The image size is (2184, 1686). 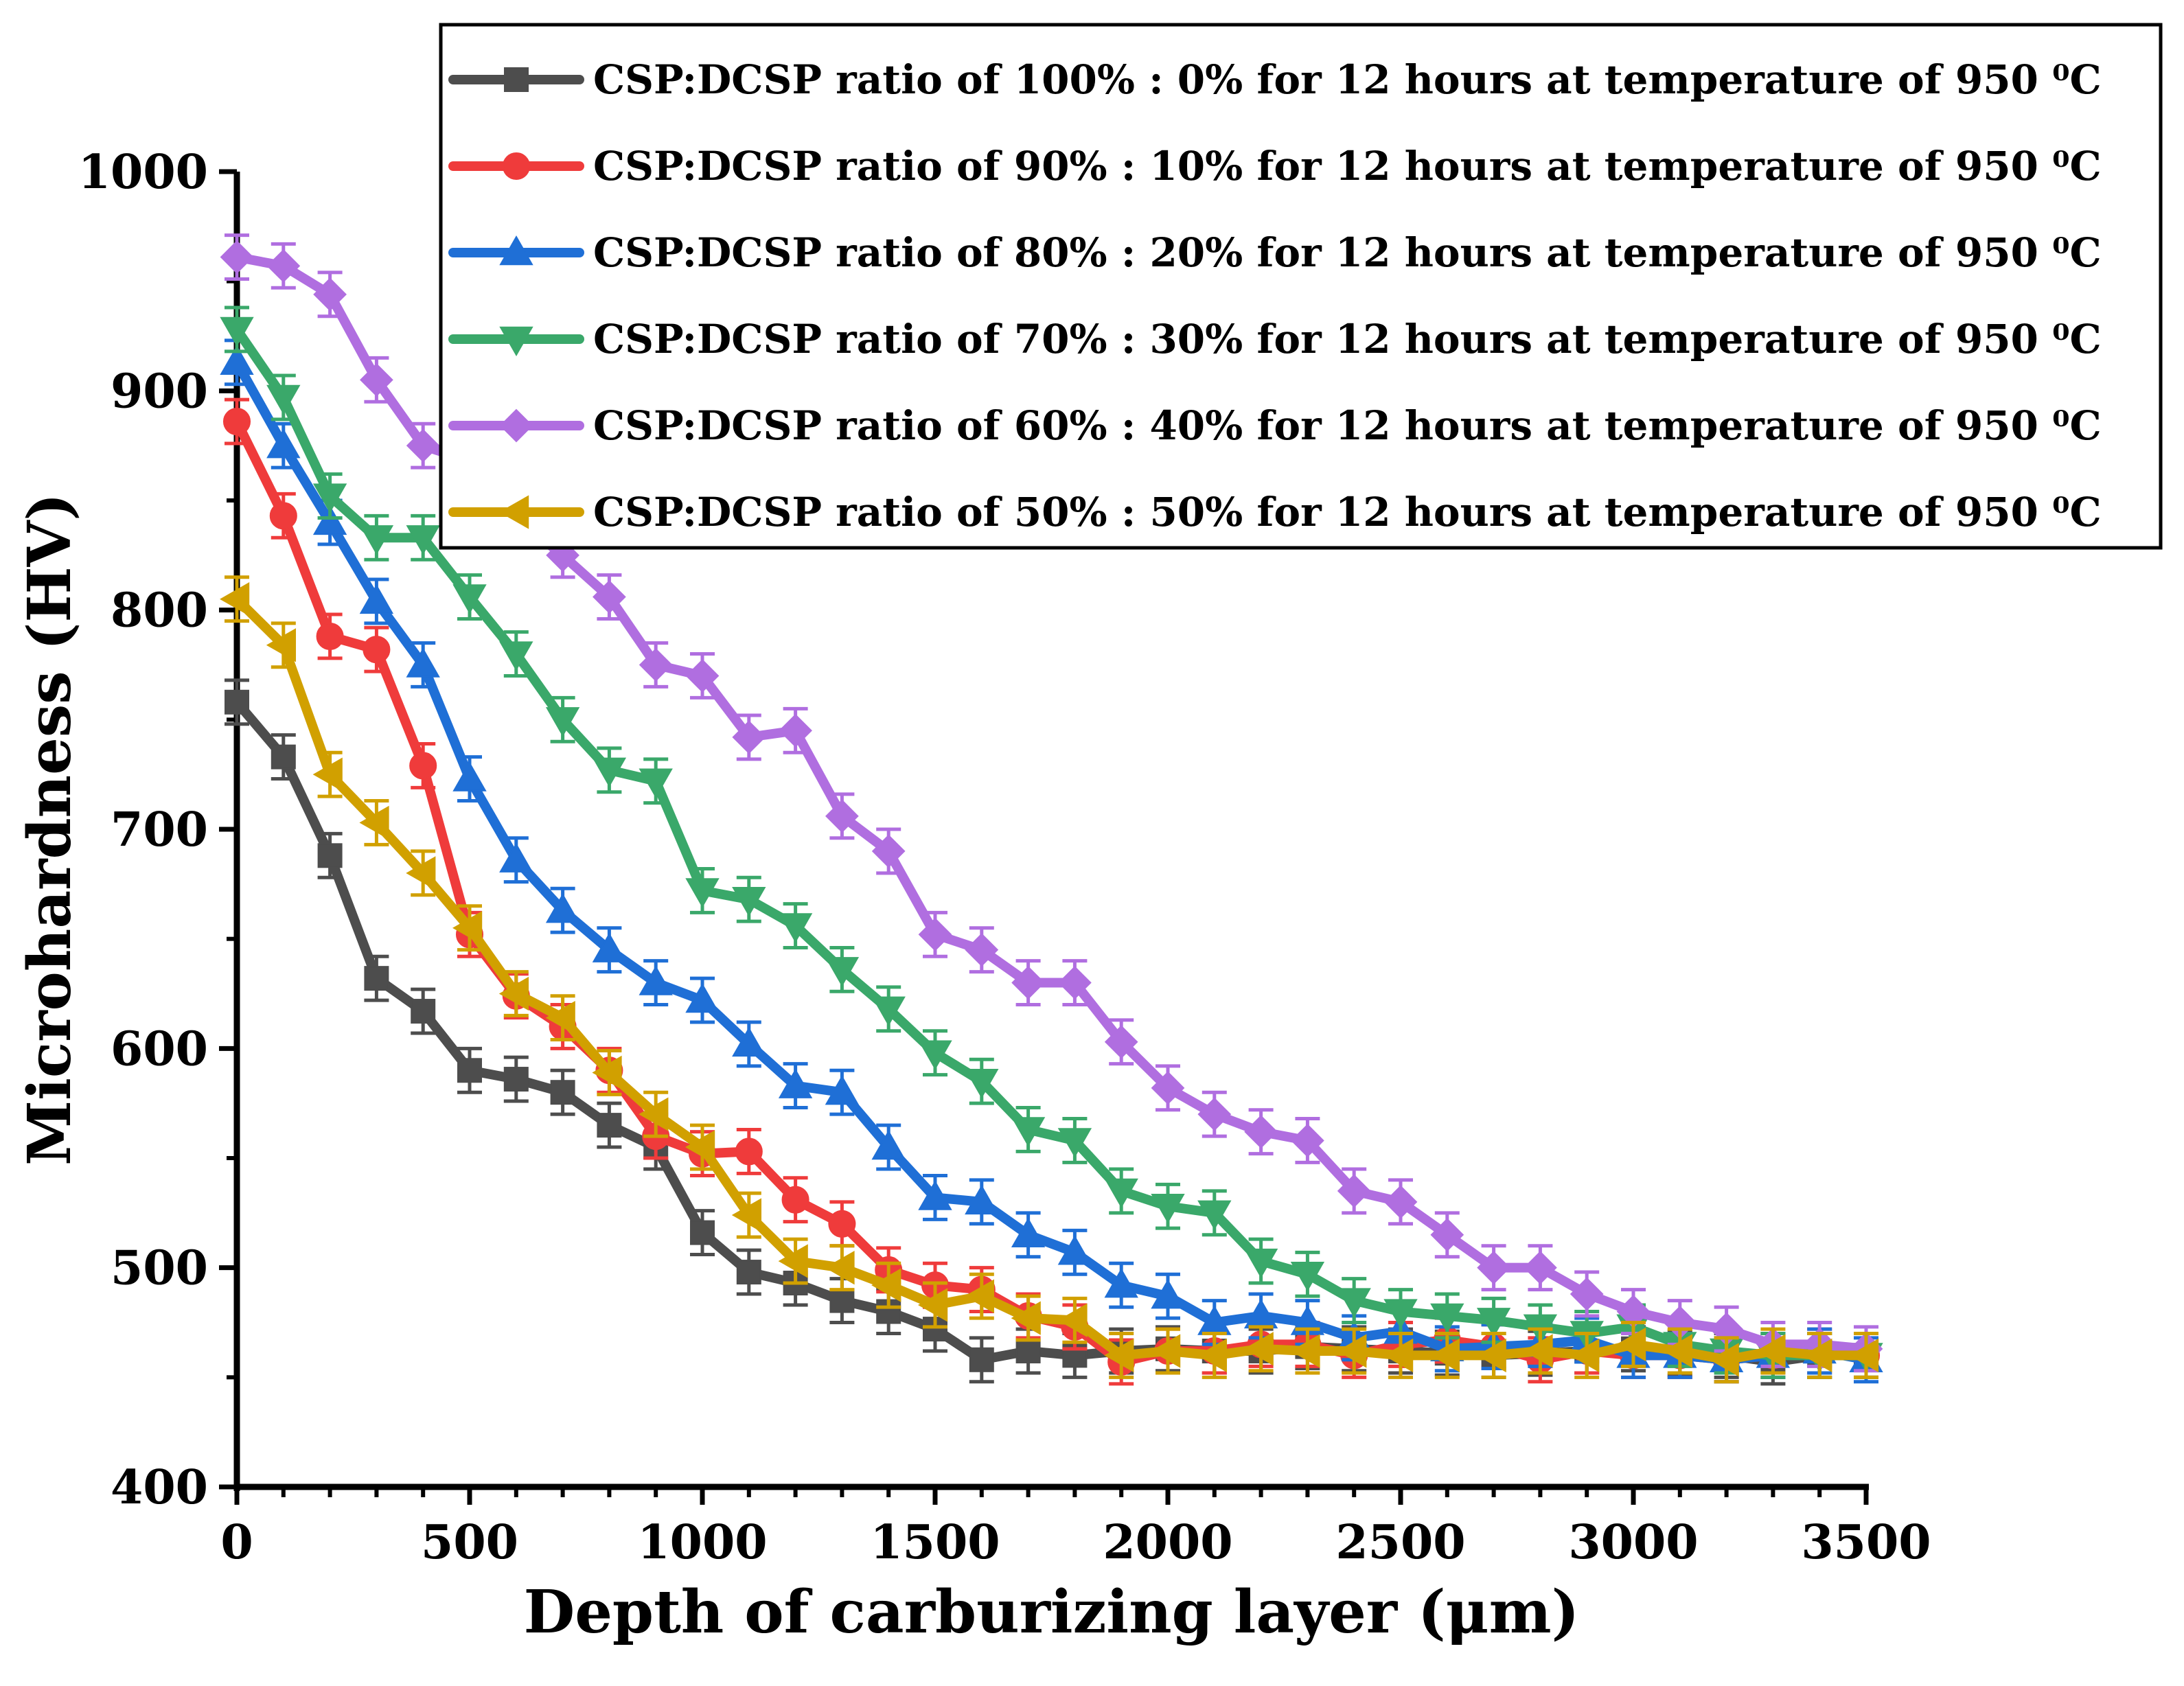 What do you see at coordinates (1167, 1542) in the screenshot?
I see `x-tick-label: 2000` at bounding box center [1167, 1542].